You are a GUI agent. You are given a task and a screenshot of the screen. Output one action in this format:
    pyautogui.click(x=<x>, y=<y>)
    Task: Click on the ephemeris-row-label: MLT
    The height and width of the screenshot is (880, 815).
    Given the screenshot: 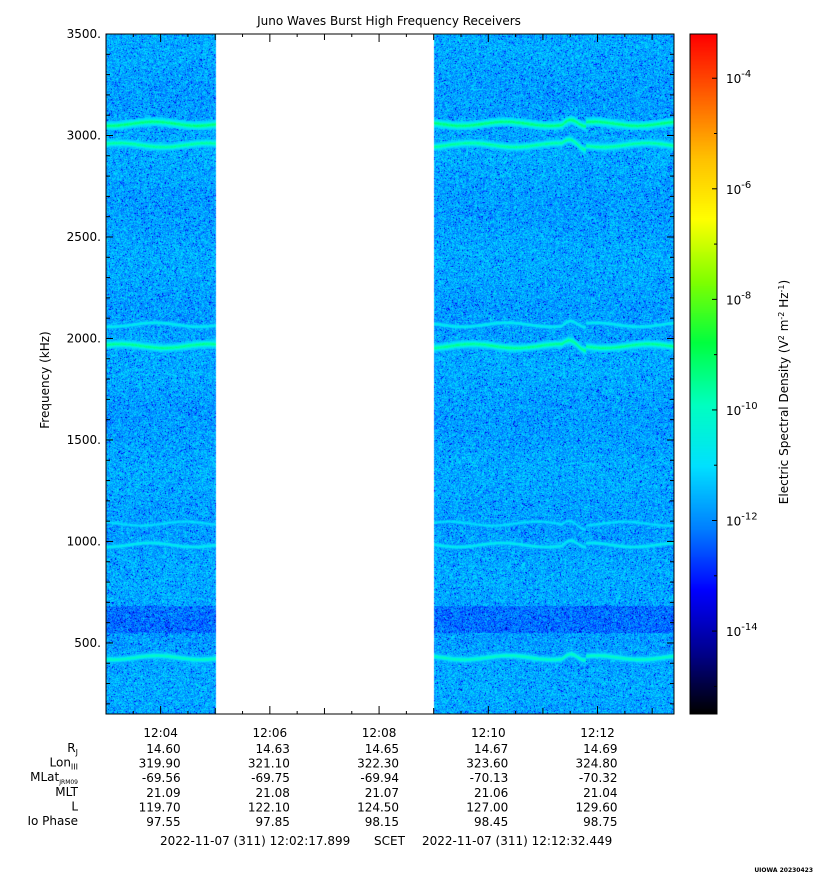 What is the action you would take?
    pyautogui.click(x=66, y=792)
    